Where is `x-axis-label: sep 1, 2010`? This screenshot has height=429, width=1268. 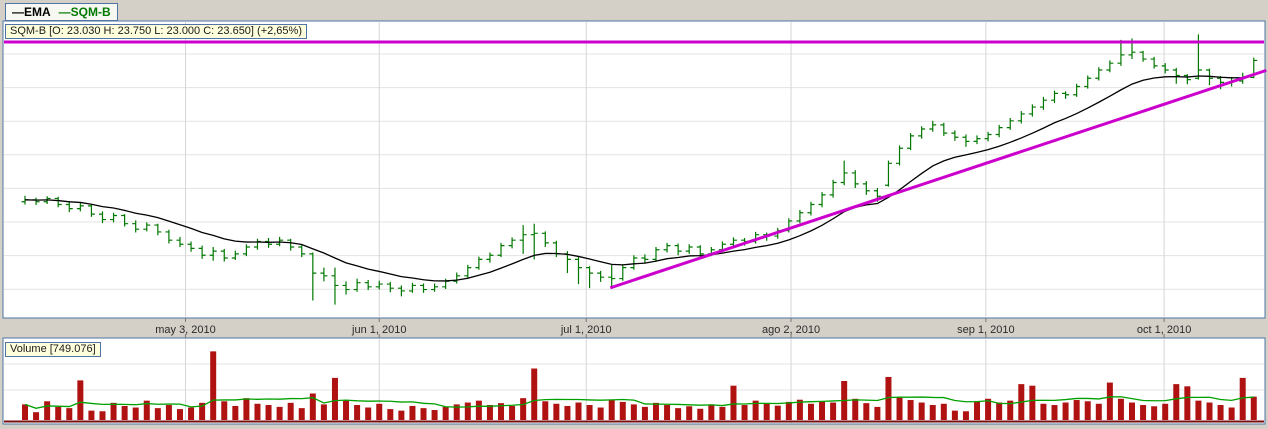
x-axis-label: sep 1, 2010 is located at coordinates (986, 330).